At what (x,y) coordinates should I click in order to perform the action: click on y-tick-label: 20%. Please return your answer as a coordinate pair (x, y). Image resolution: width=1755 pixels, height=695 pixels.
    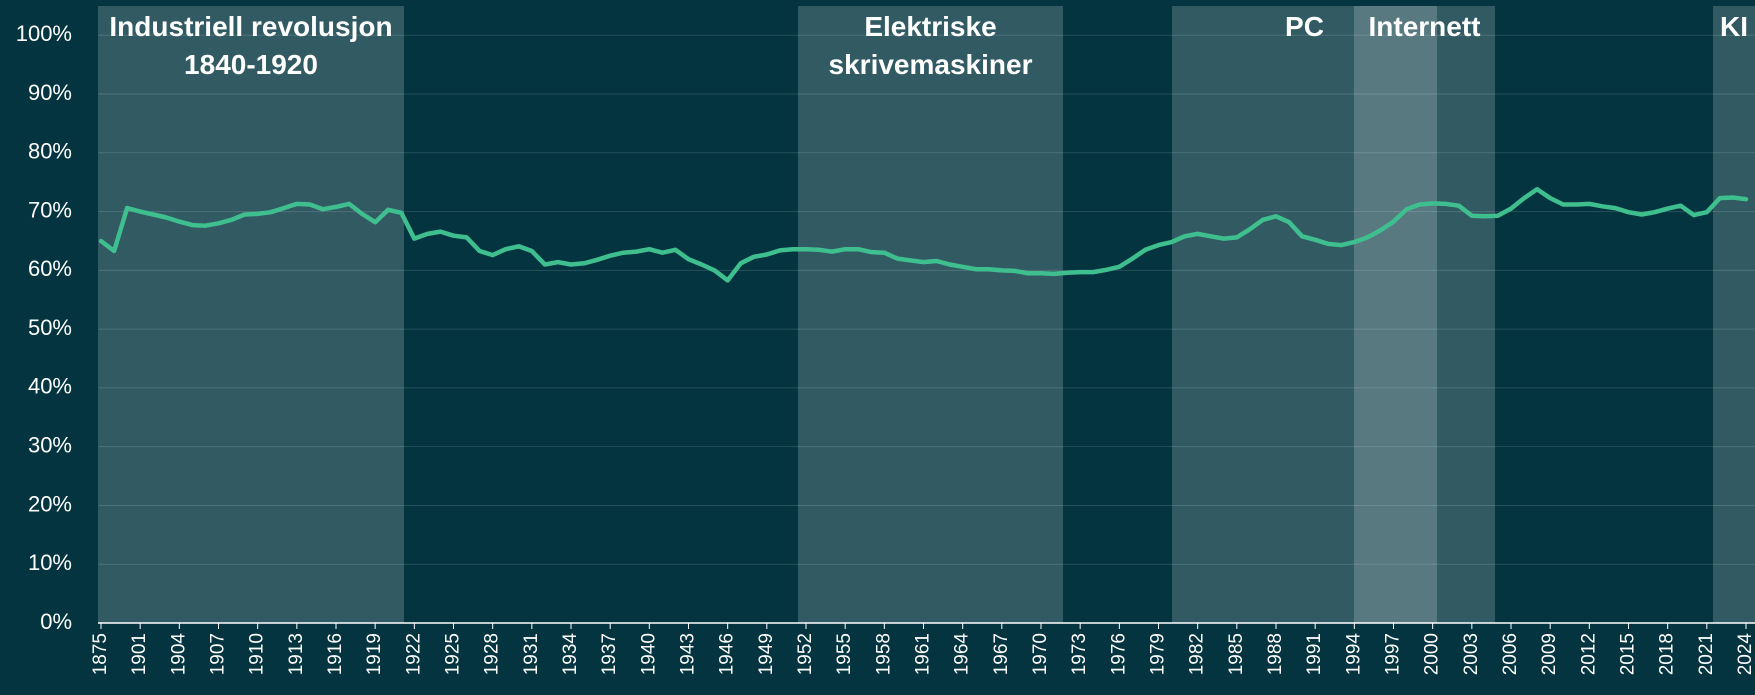
    Looking at the image, I should click on (50, 503).